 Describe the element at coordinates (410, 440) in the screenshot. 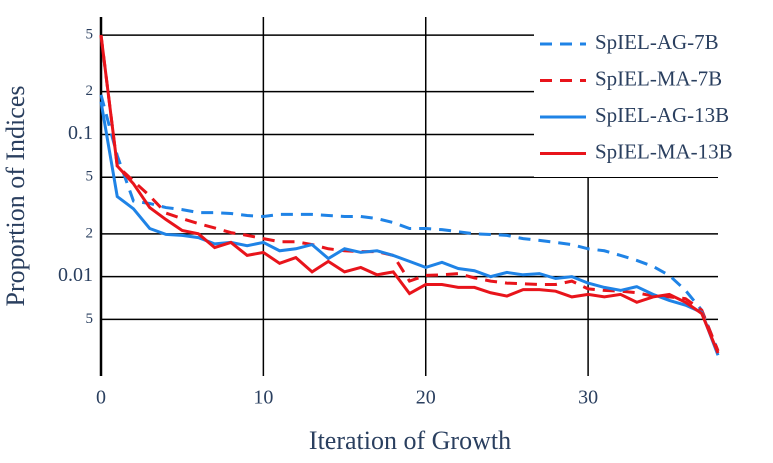

I see `x-axis-title: Iteration of Growth` at that location.